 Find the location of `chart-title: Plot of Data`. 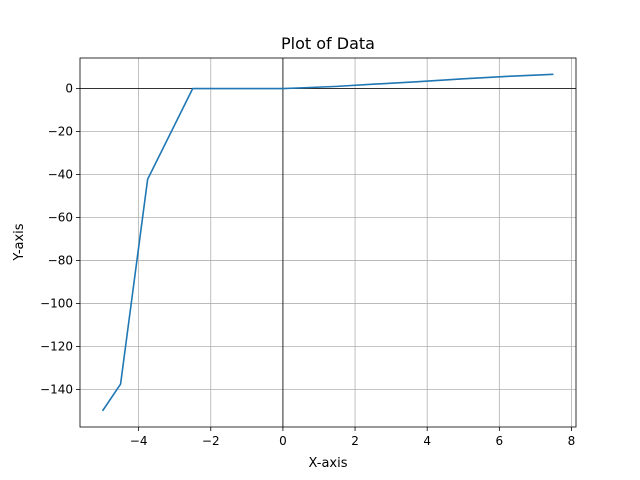

chart-title: Plot of Data is located at coordinates (328, 43).